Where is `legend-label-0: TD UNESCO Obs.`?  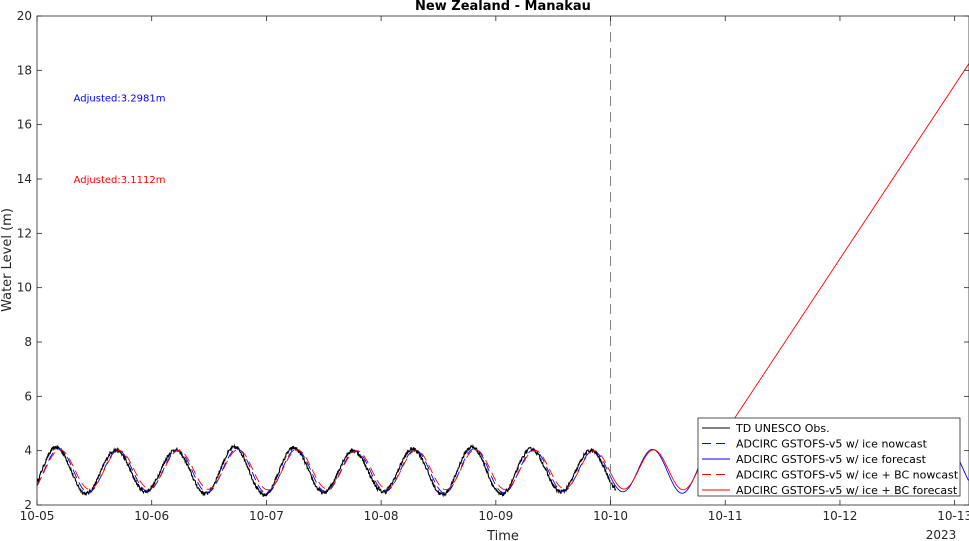
legend-label-0: TD UNESCO Obs. is located at coordinates (782, 428).